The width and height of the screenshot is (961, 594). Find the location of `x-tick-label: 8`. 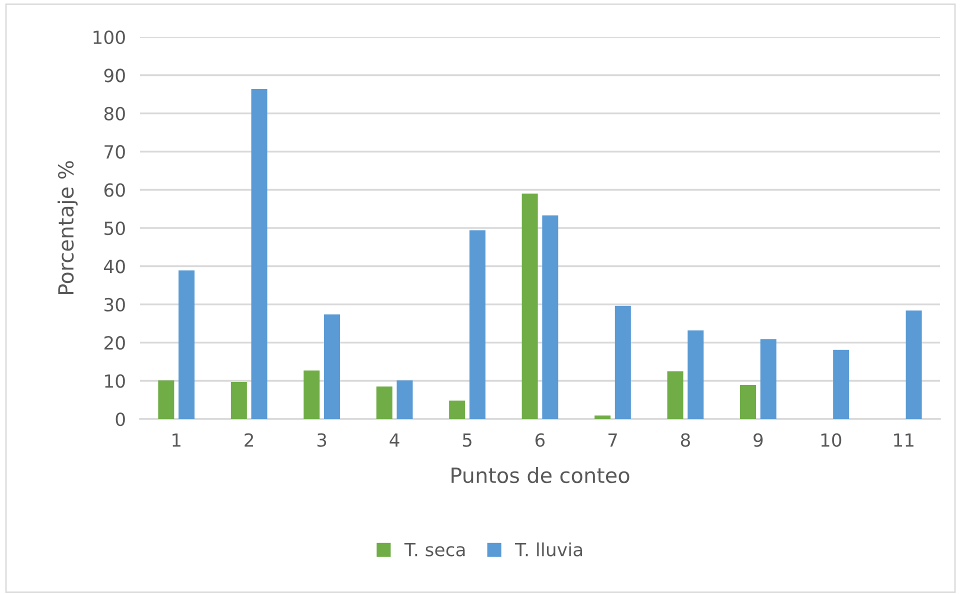

x-tick-label: 8 is located at coordinates (685, 440).